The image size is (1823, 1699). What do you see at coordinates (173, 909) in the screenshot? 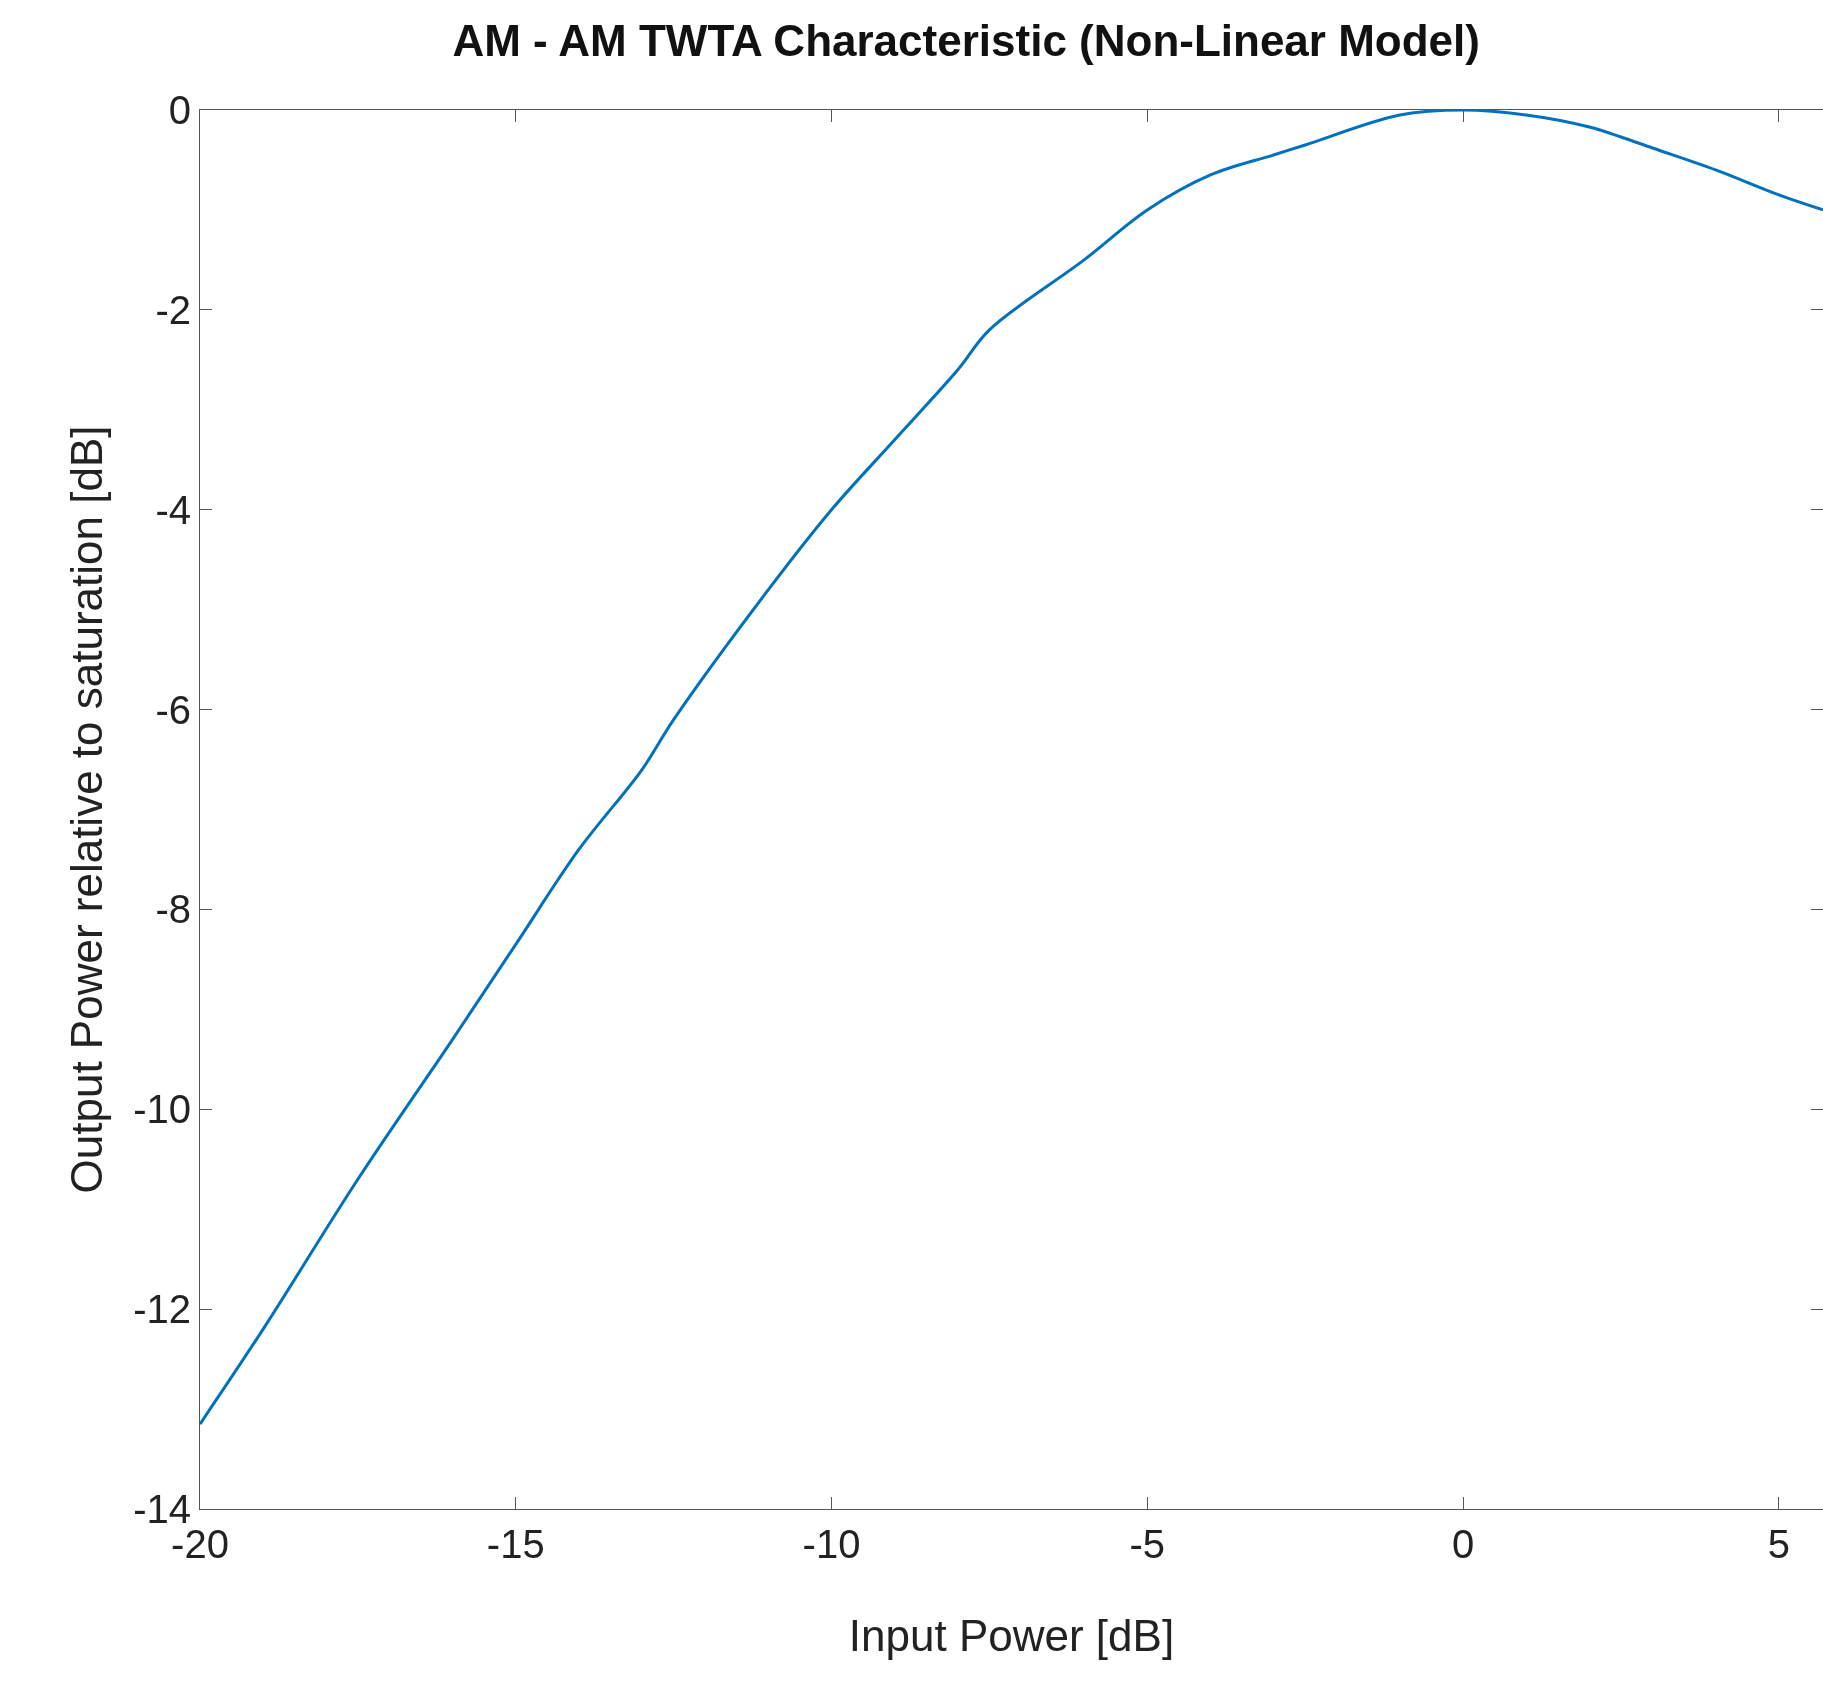
I see `y-tick-label: -8` at bounding box center [173, 909].